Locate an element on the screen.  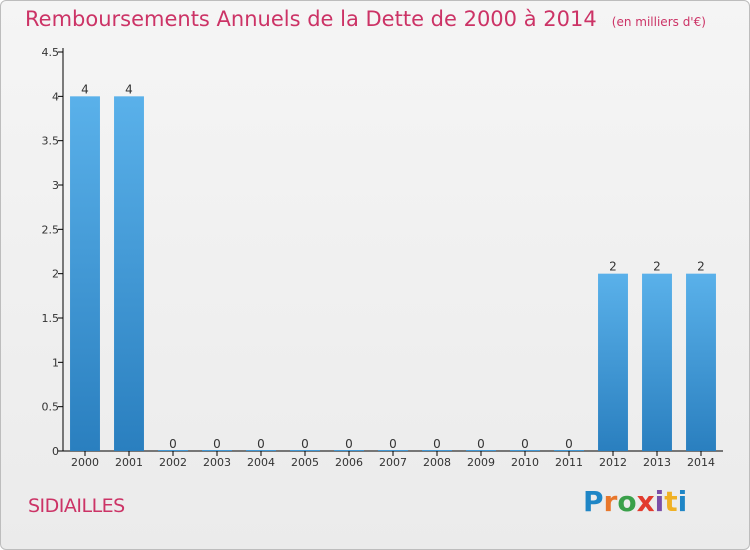
y-tick-label: 3.5 is located at coordinates (51, 141).